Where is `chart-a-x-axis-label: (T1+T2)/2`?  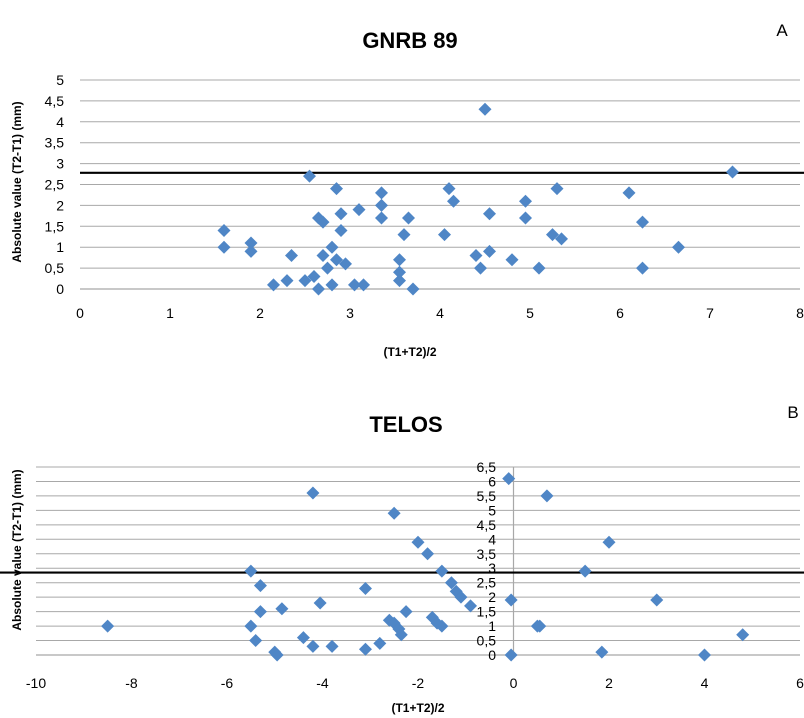 chart-a-x-axis-label: (T1+T2)/2 is located at coordinates (409, 352).